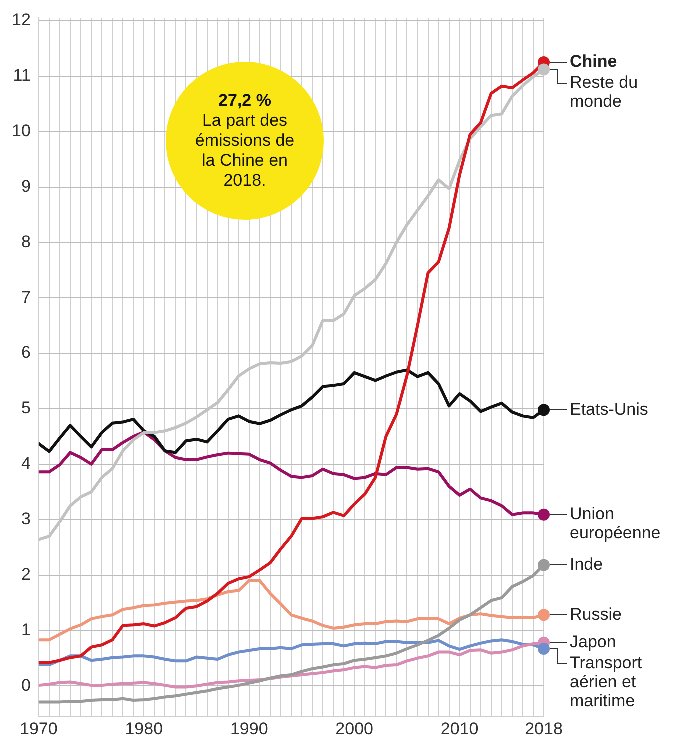  What do you see at coordinates (26, 242) in the screenshot?
I see `y-tick-label: 8` at bounding box center [26, 242].